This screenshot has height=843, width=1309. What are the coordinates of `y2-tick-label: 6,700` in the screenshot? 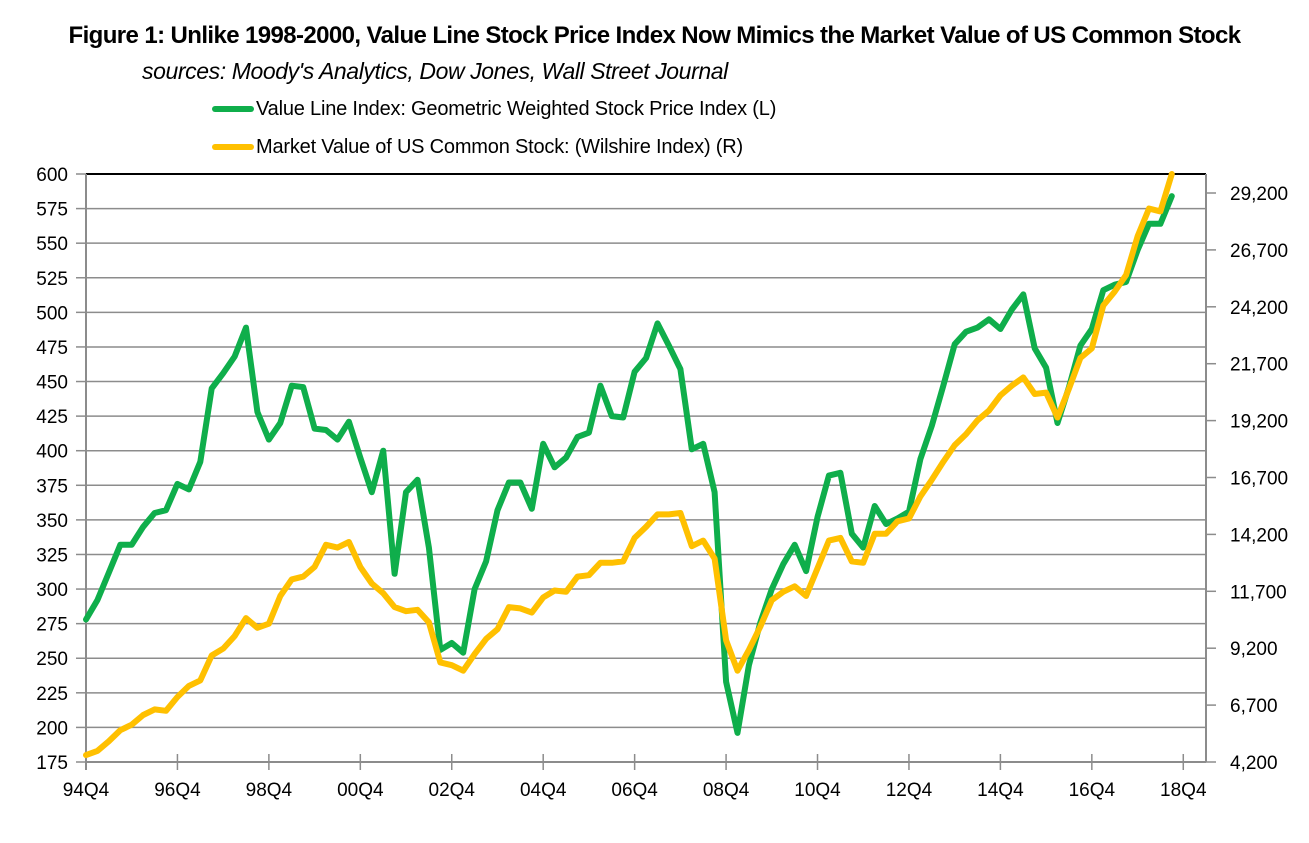 It's located at (1254, 706).